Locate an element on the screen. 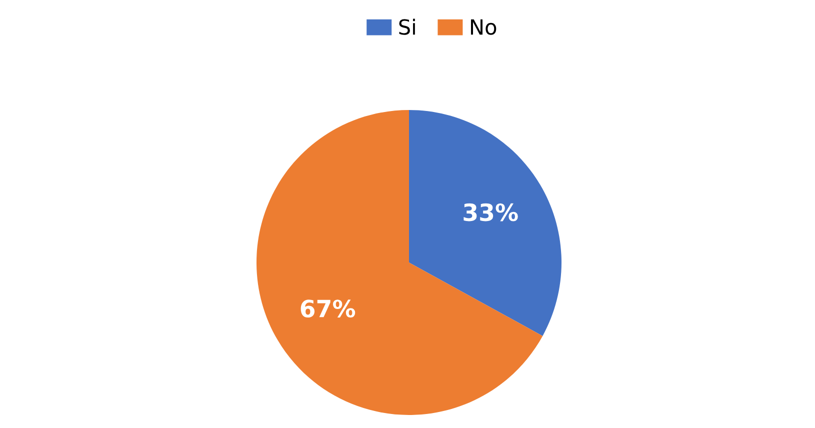 This screenshot has width=815, height=428. legend-label: Si is located at coordinates (407, 26).